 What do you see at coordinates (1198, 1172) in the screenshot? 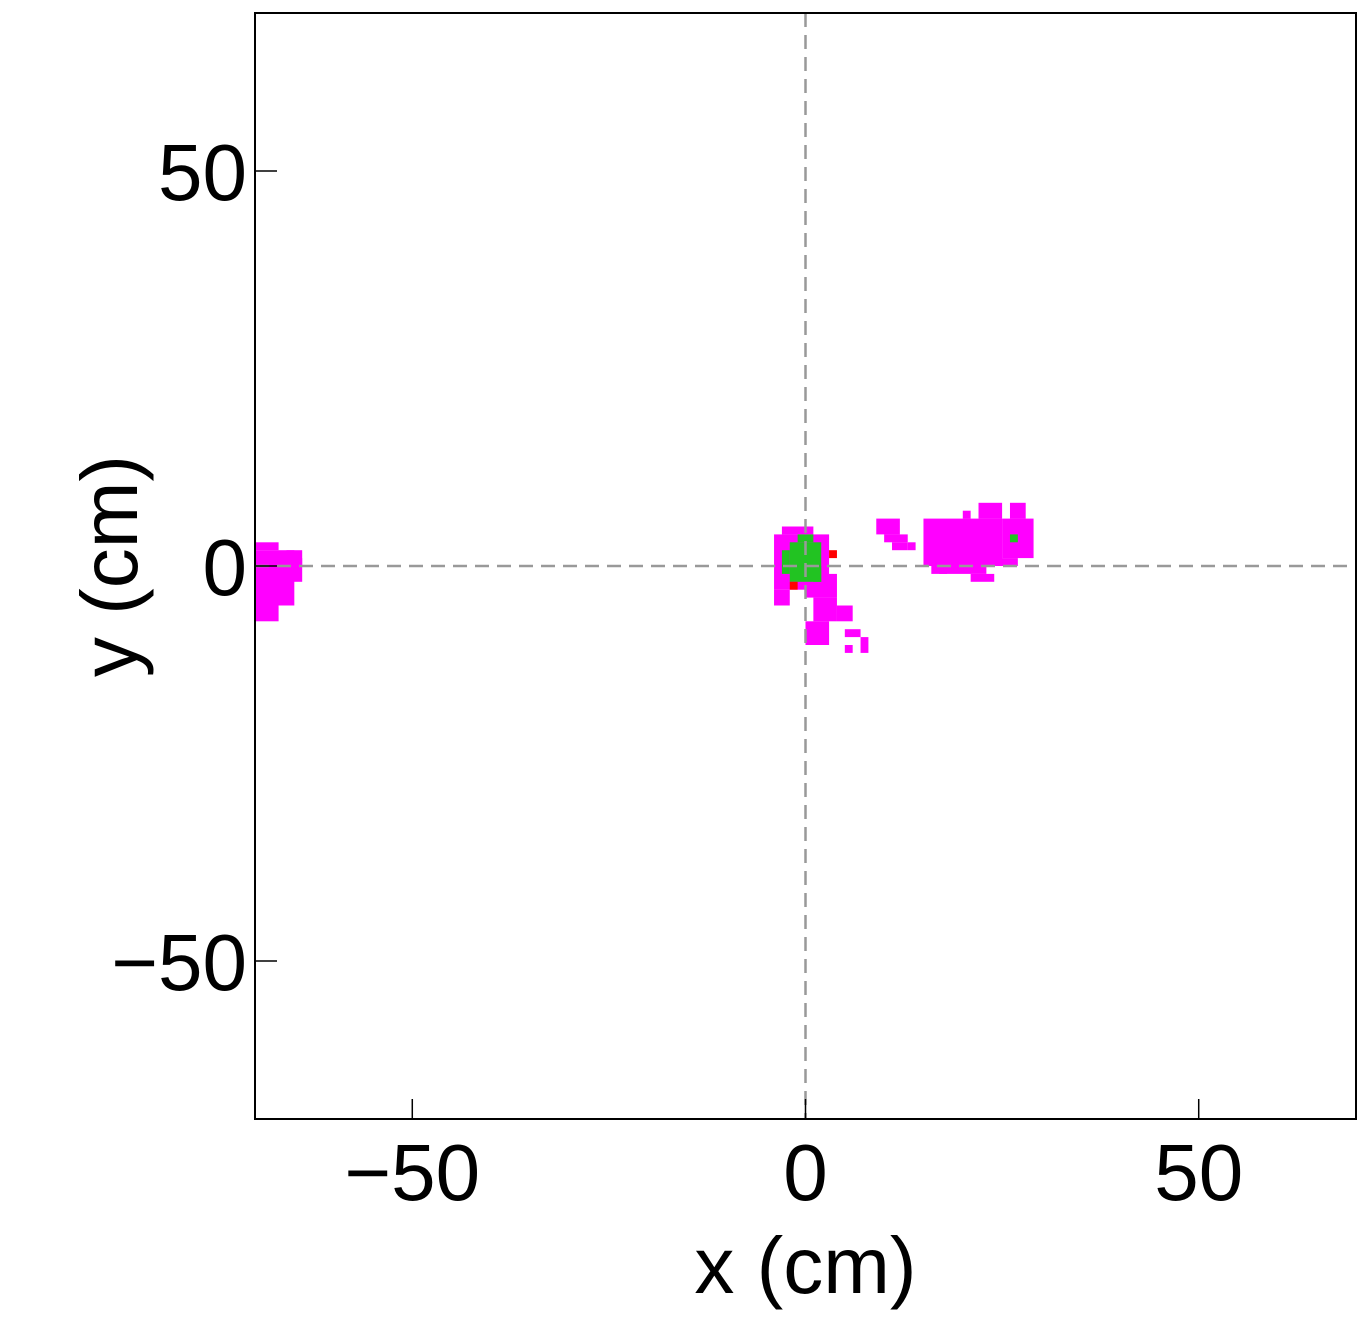
I see `x-tick-label: 50` at bounding box center [1198, 1172].